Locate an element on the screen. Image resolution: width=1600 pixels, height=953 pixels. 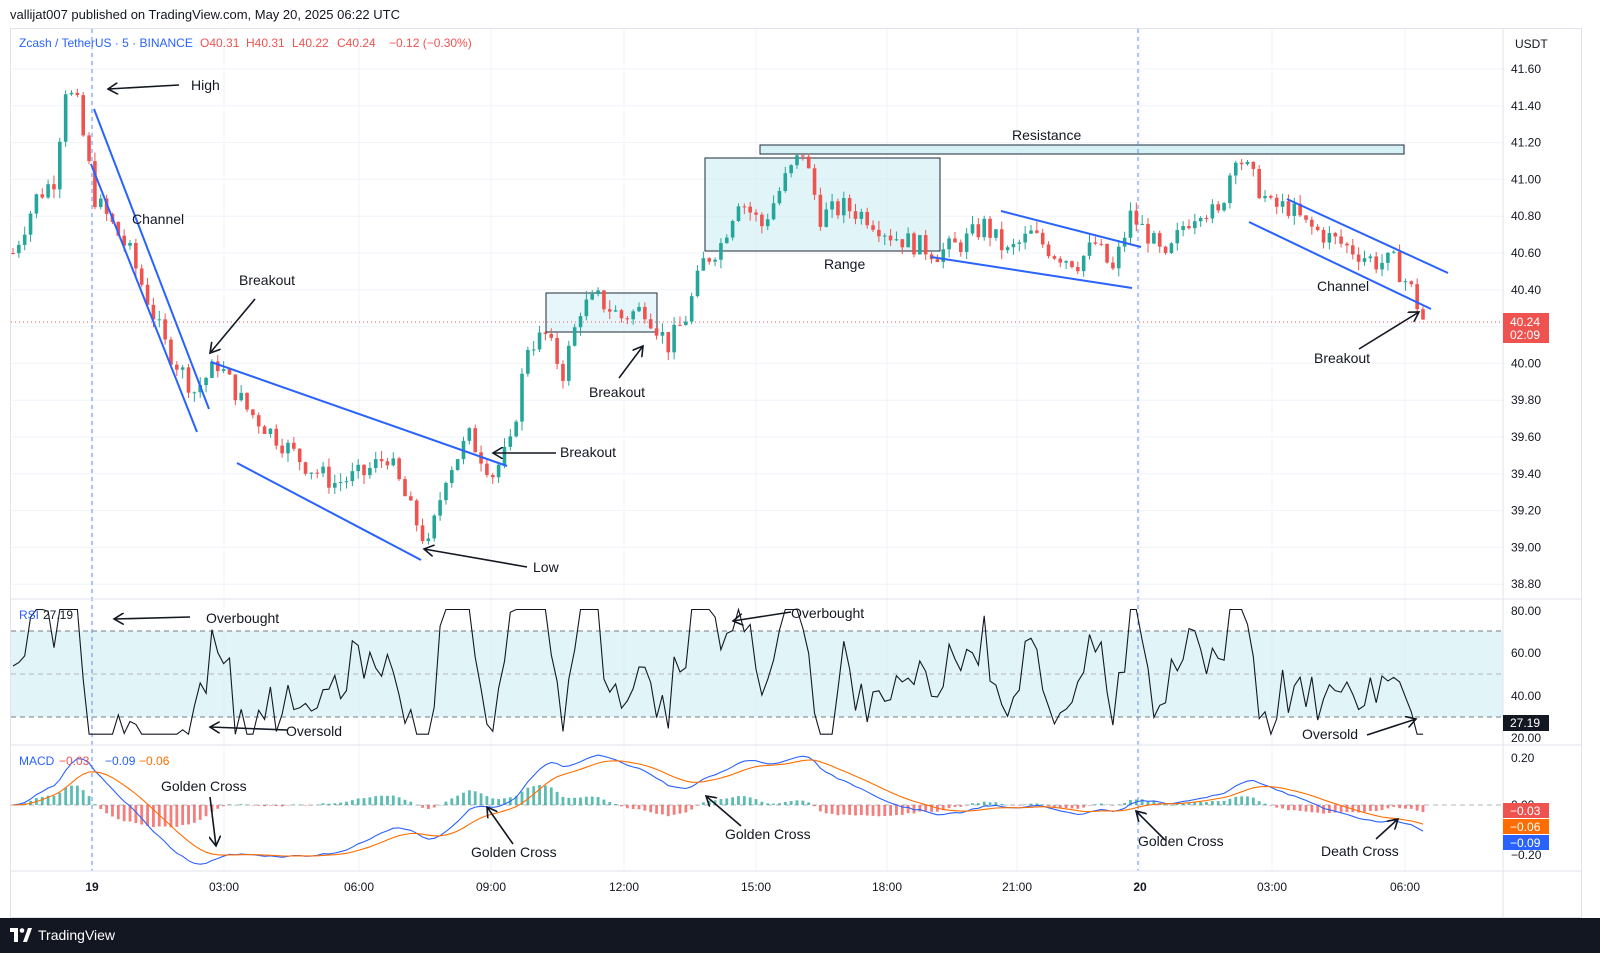
rsi-tag-value: 27.19 is located at coordinates (1525, 723).